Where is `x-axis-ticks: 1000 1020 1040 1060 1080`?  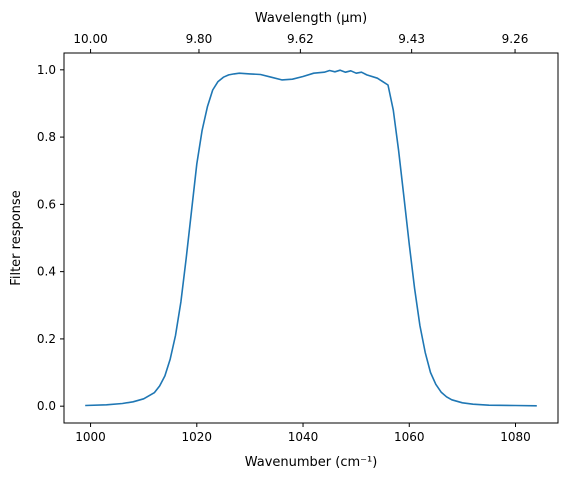 x-axis-ticks: 1000 1020 1040 1060 1080 is located at coordinates (303, 433).